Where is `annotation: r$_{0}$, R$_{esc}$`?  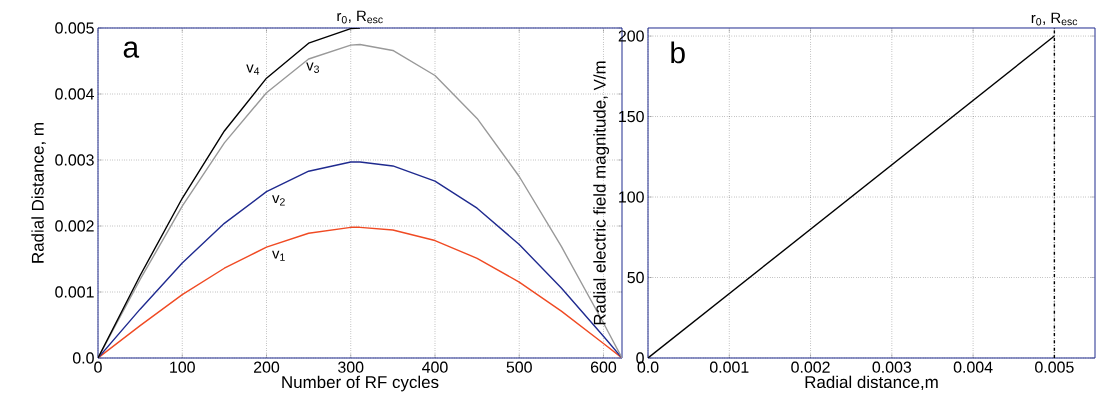
annotation: r$_{0}$, R$_{esc}$ is located at coordinates (360, 17).